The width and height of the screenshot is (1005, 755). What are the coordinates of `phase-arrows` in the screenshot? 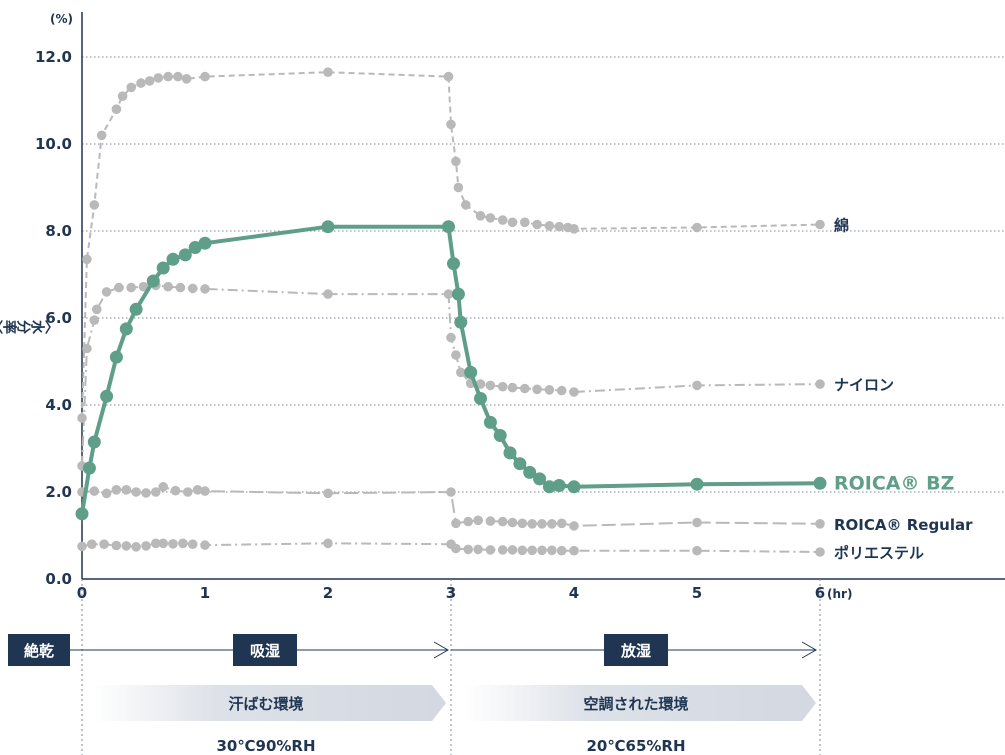 It's located at (444, 650).